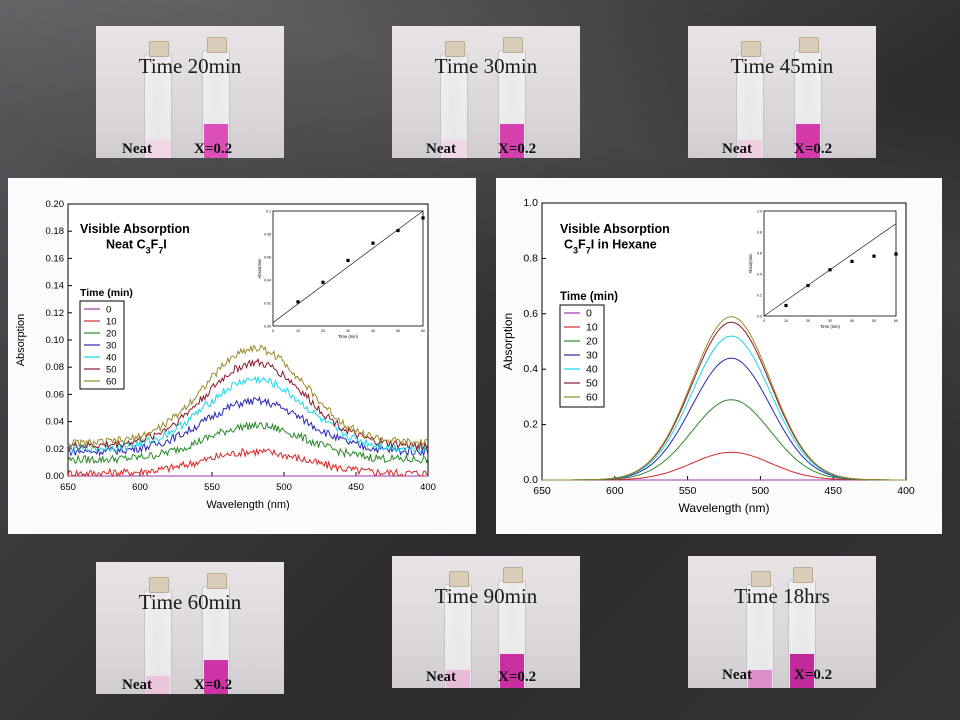  I want to click on y-tick-label: 0.00, so click(55, 476).